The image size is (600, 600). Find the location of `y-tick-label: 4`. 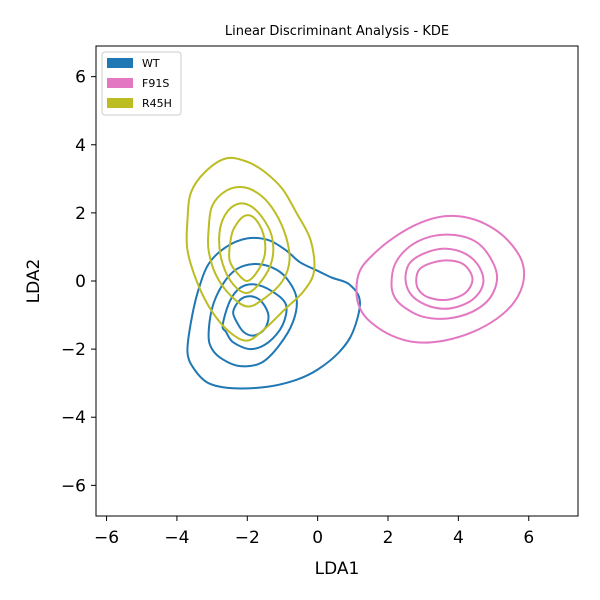

y-tick-label: 4 is located at coordinates (80, 146).